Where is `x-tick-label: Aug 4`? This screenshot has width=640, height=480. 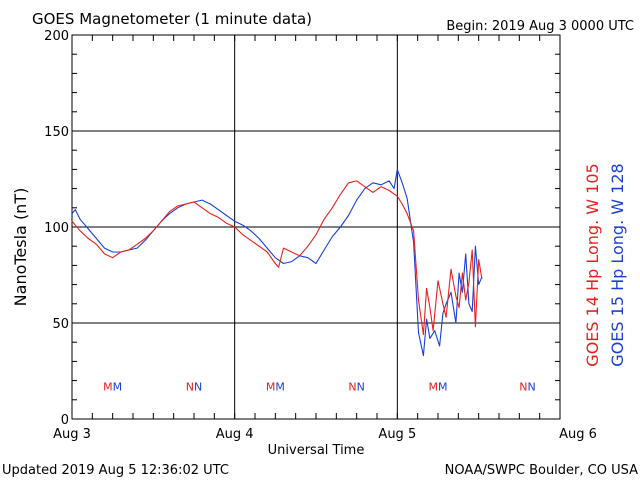
x-tick-label: Aug 4 is located at coordinates (235, 434).